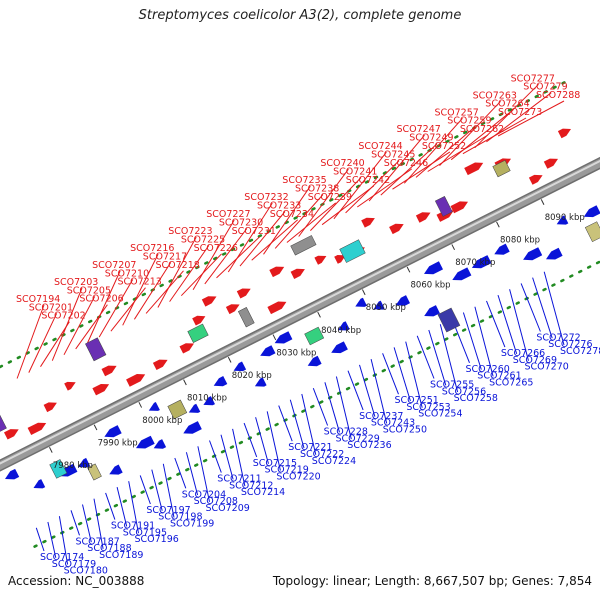  I want to click on reverse-gene-label: SCO7243, so click(393, 423).